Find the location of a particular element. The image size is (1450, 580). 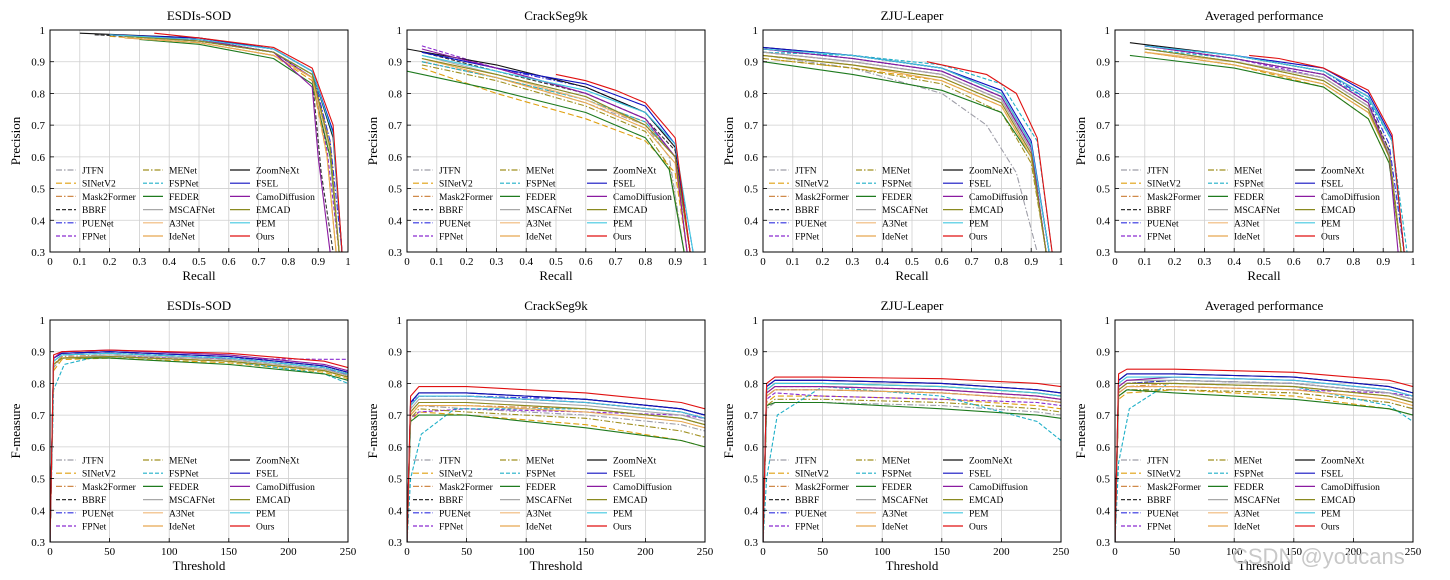

tick-label-x: 0.2 is located at coordinates (1175, 262).